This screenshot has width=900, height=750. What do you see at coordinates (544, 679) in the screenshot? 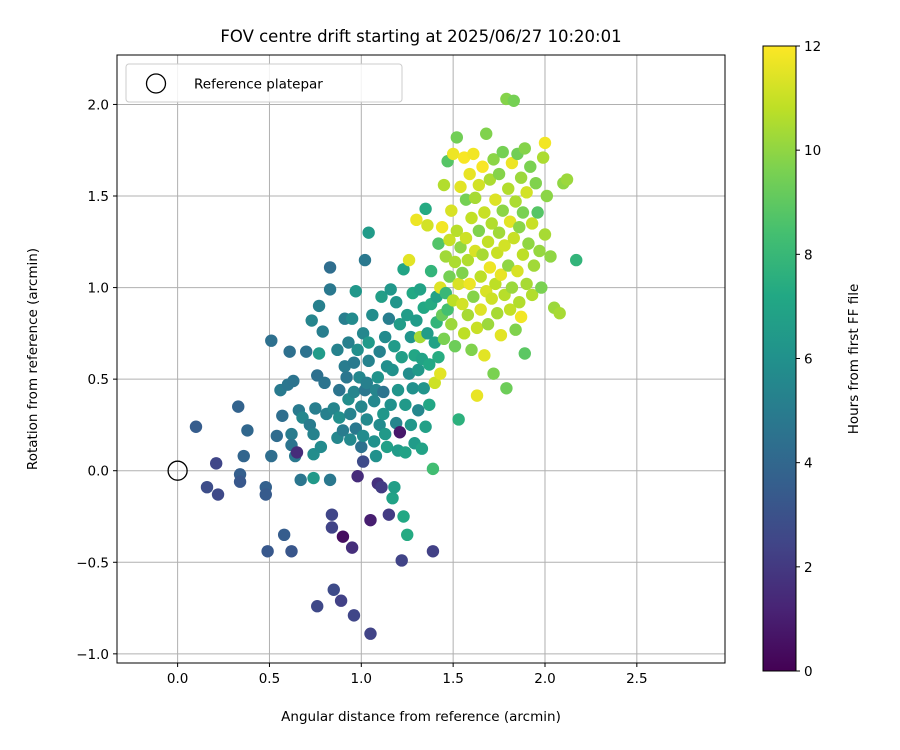
I see `x-tick-label: 2.0` at bounding box center [544, 679].